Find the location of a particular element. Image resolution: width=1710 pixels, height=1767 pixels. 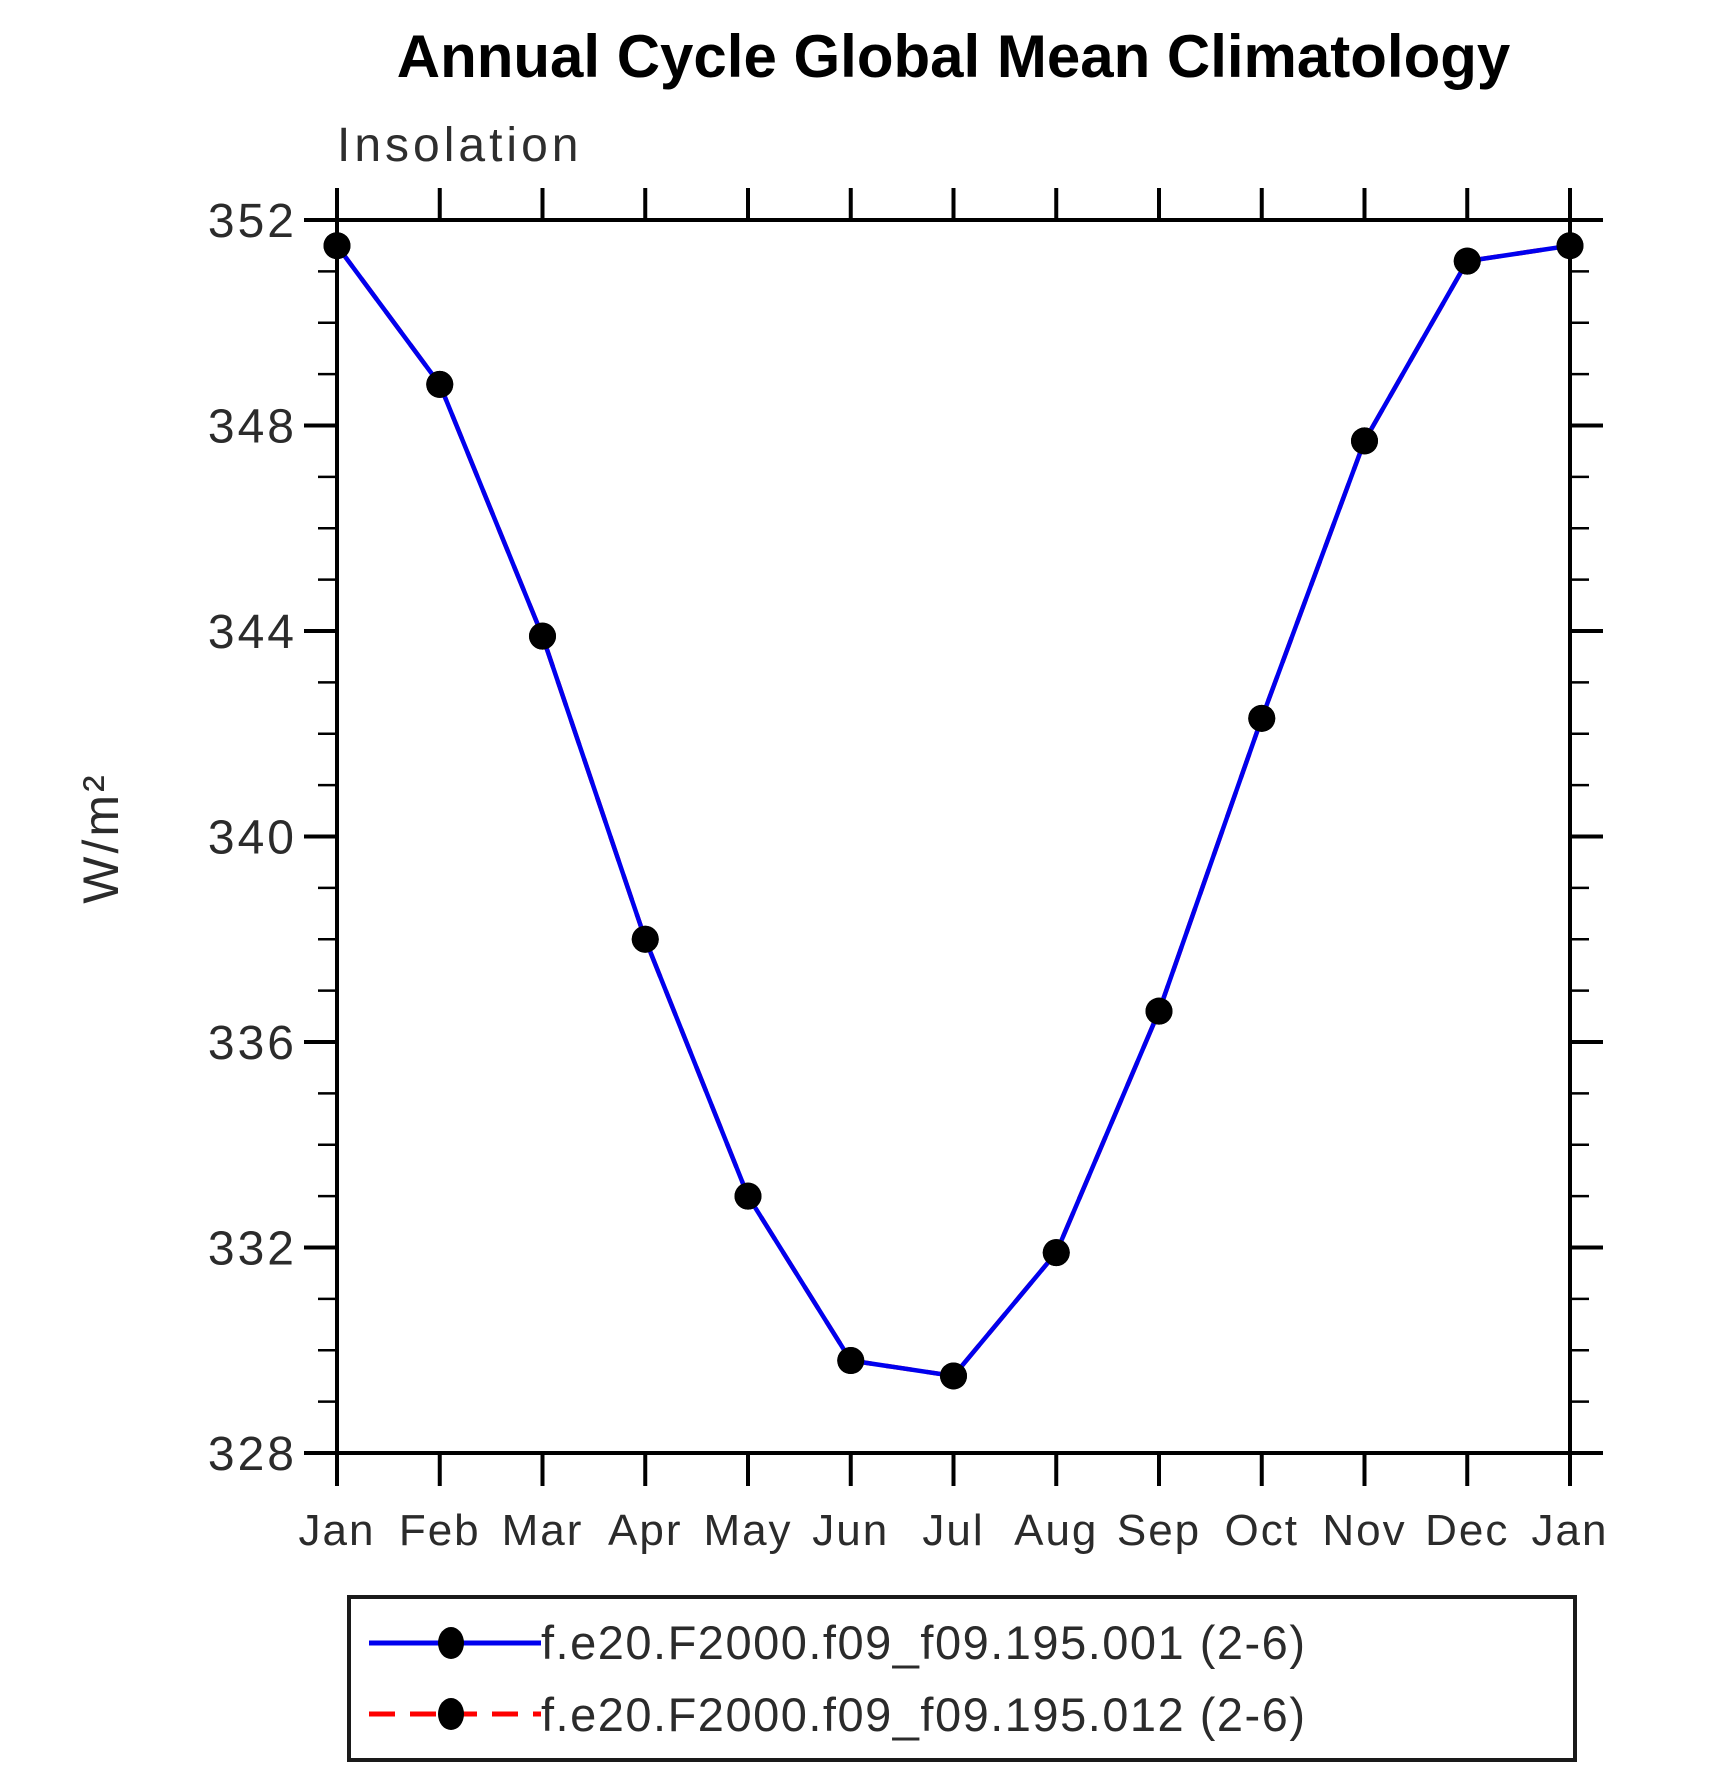

y-axis-title: W/m² is located at coordinates (101, 837).